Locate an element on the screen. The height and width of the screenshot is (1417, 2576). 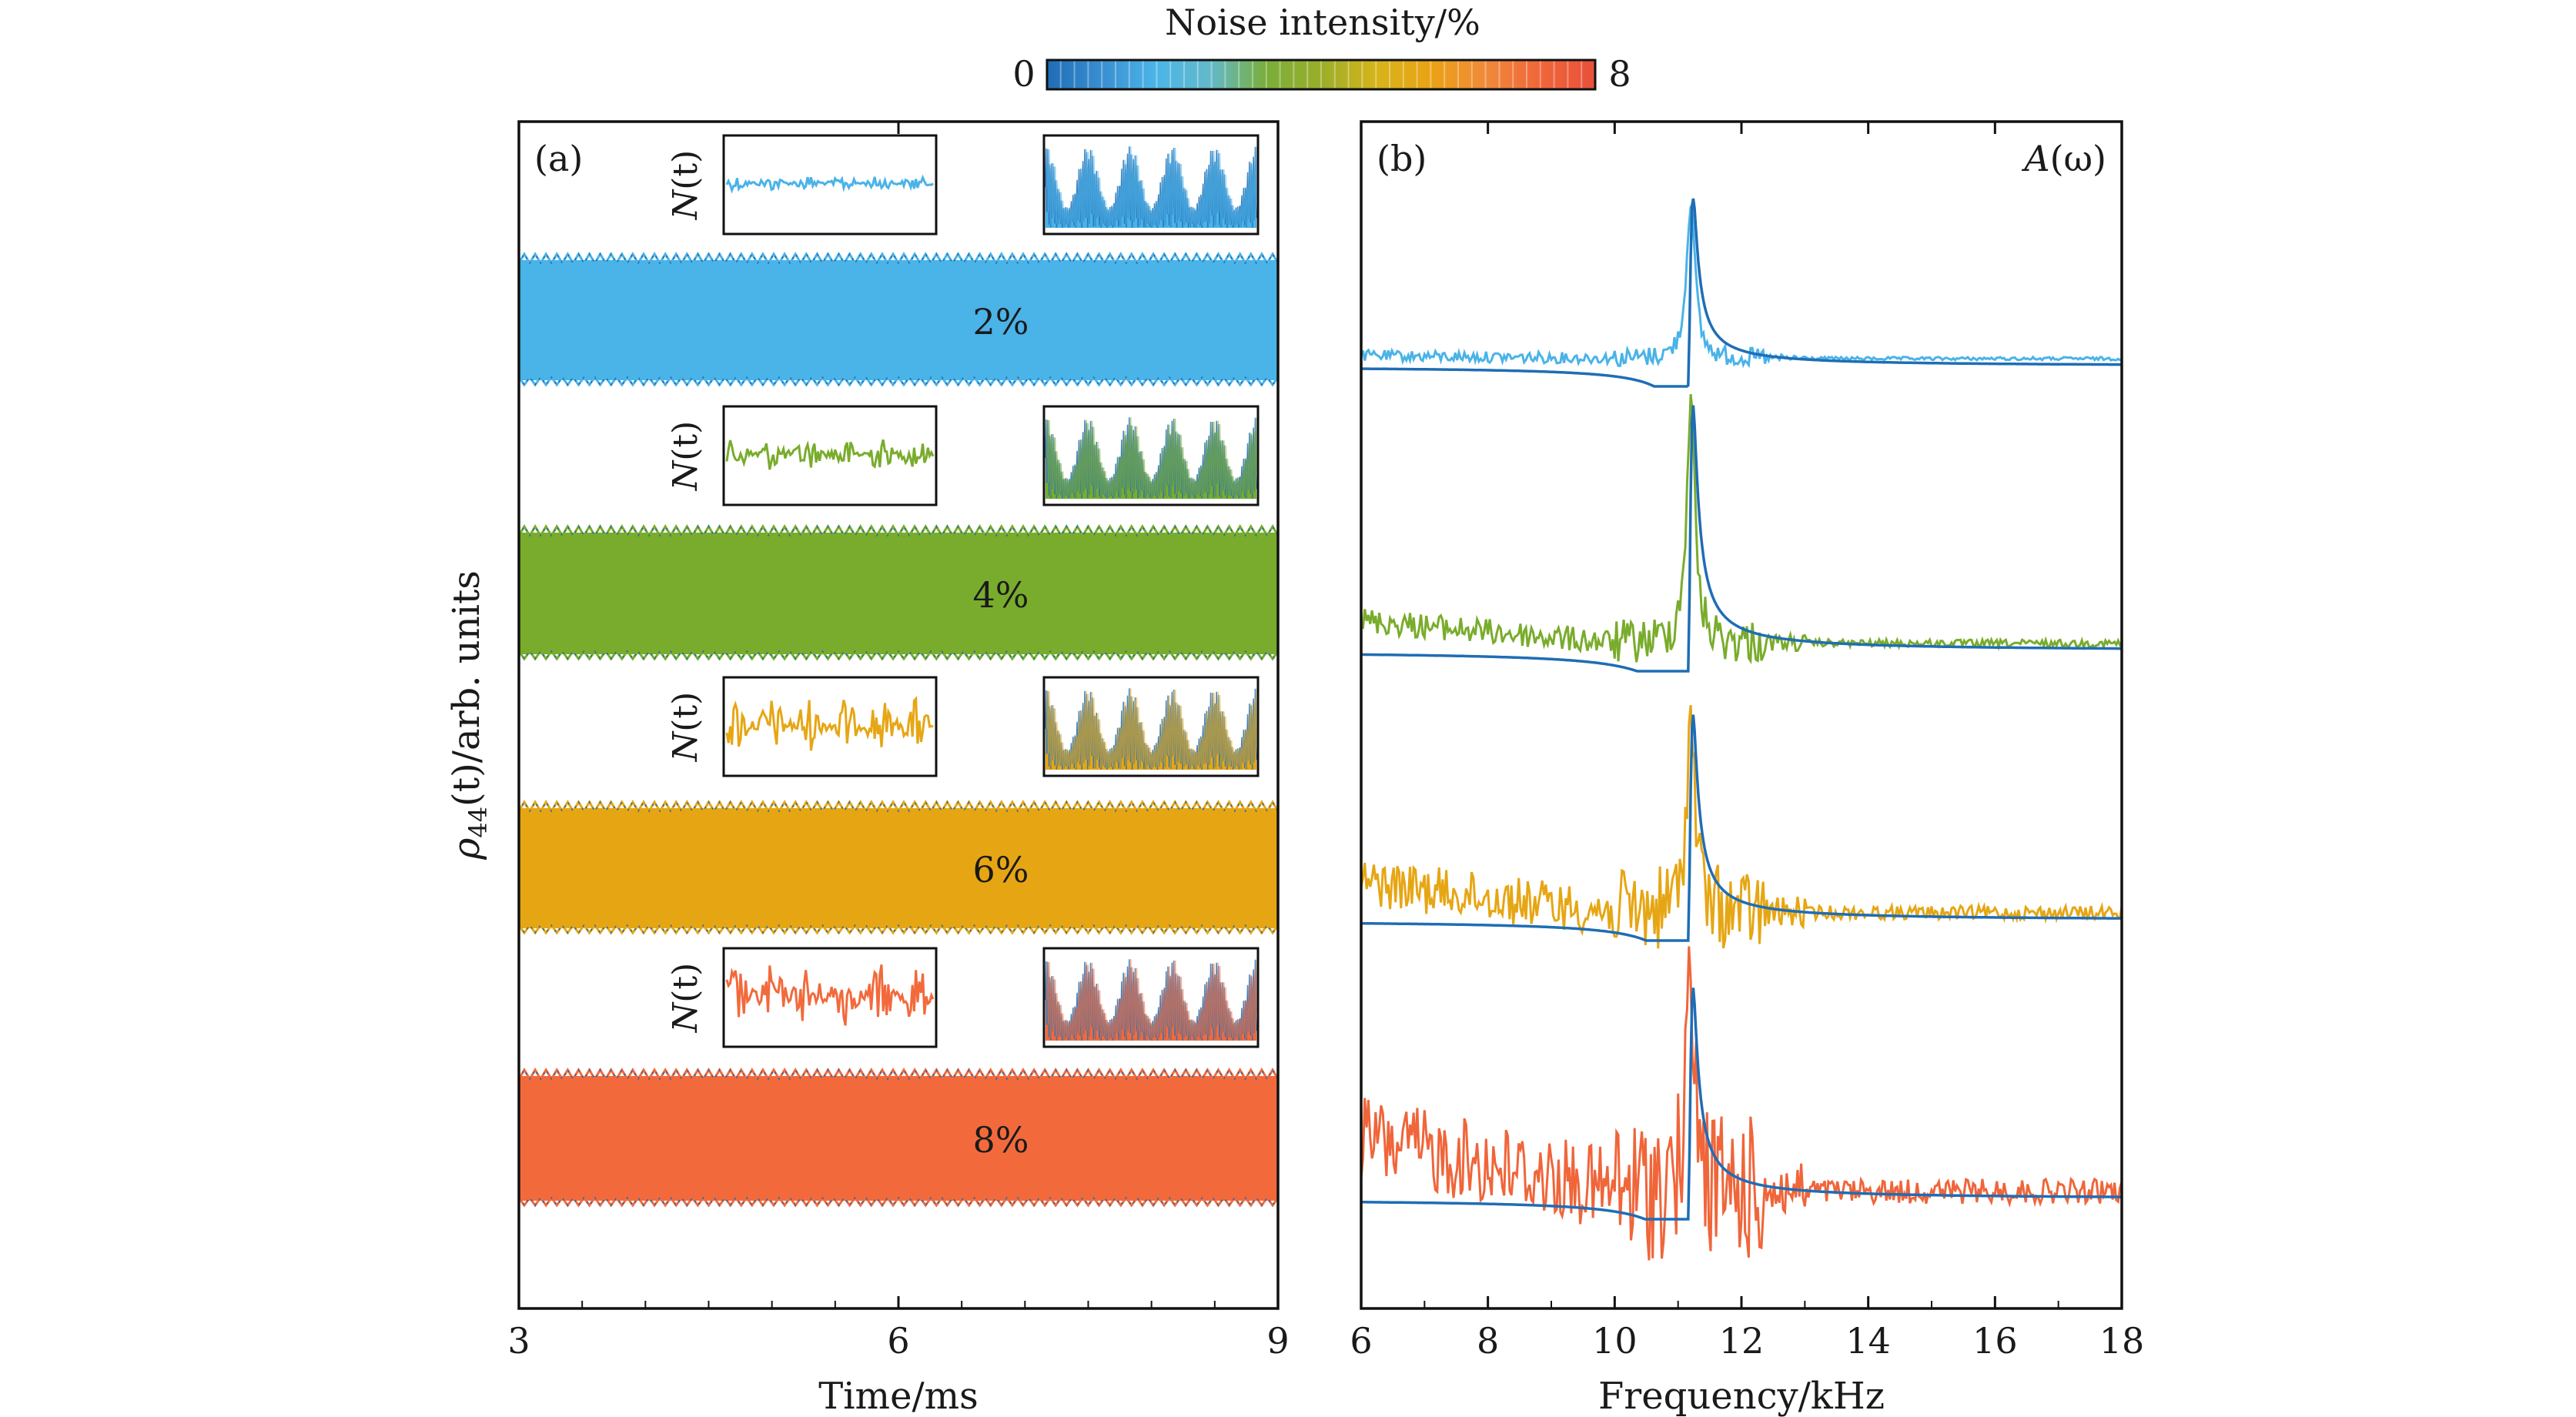
band-label-8: 8% is located at coordinates (1001, 1140).